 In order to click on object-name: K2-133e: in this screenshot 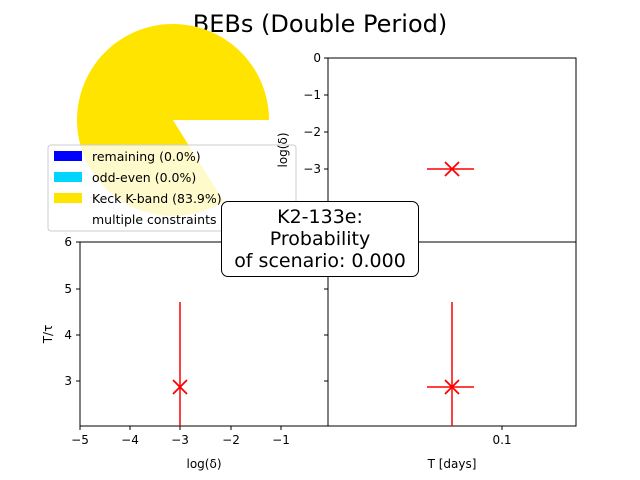, I will do `click(320, 217)`.